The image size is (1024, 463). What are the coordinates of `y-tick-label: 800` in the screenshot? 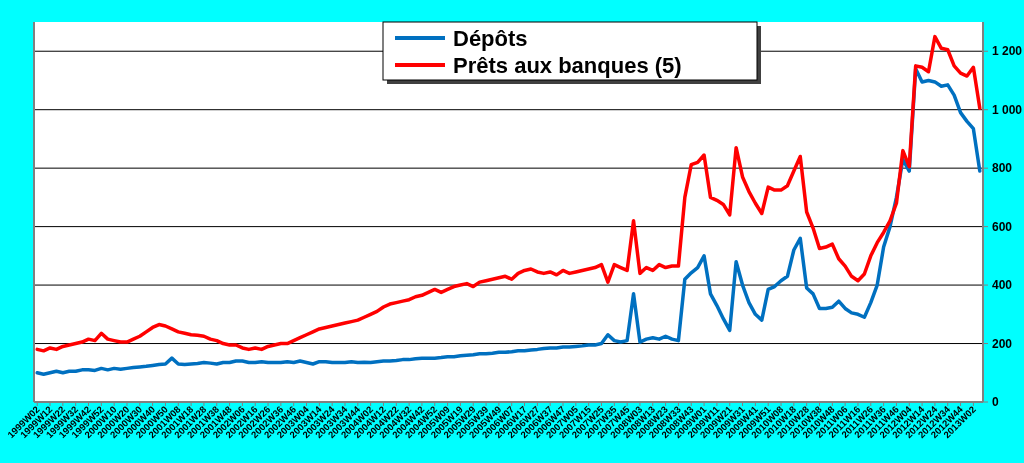 It's located at (1002, 168).